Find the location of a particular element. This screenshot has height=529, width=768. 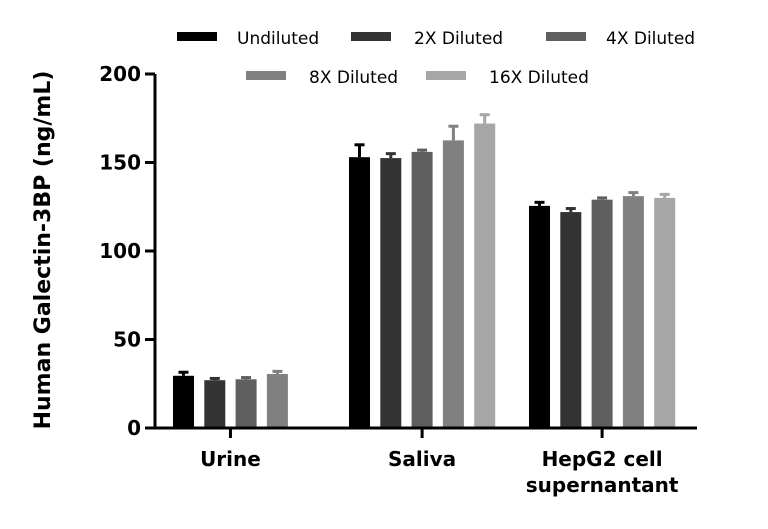

y-tick-label: 0 is located at coordinates (134, 428).